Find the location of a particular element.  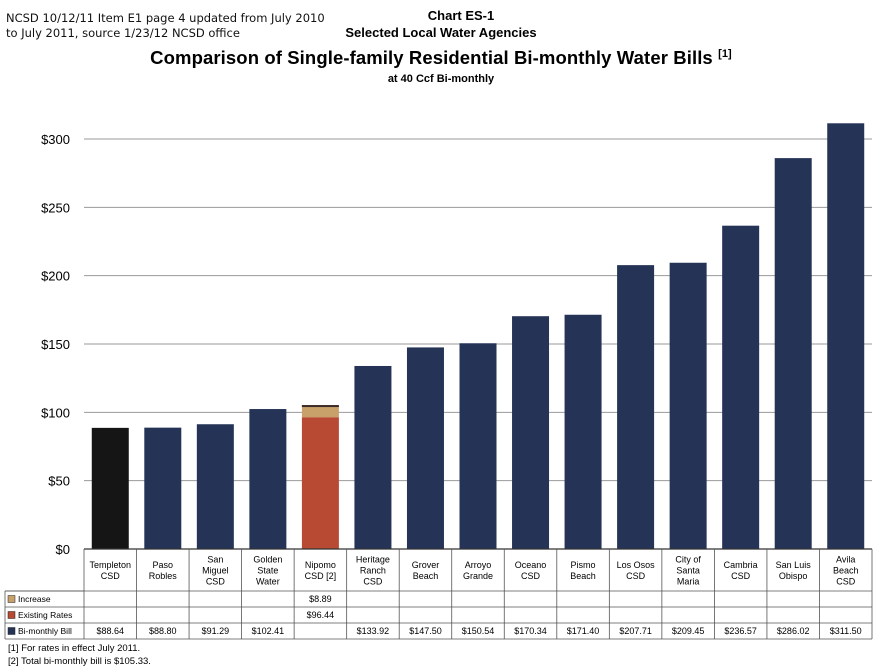

y-tick-label: $50 is located at coordinates (59, 481).